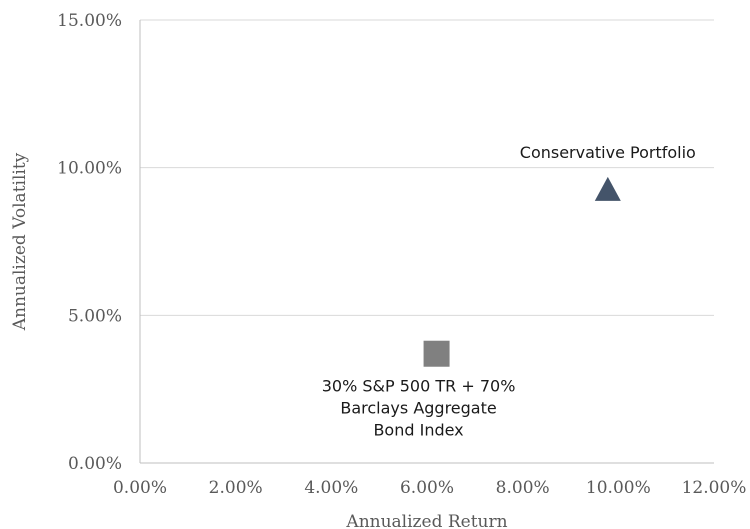  What do you see at coordinates (607, 188) in the screenshot?
I see `point-triangle-marker` at bounding box center [607, 188].